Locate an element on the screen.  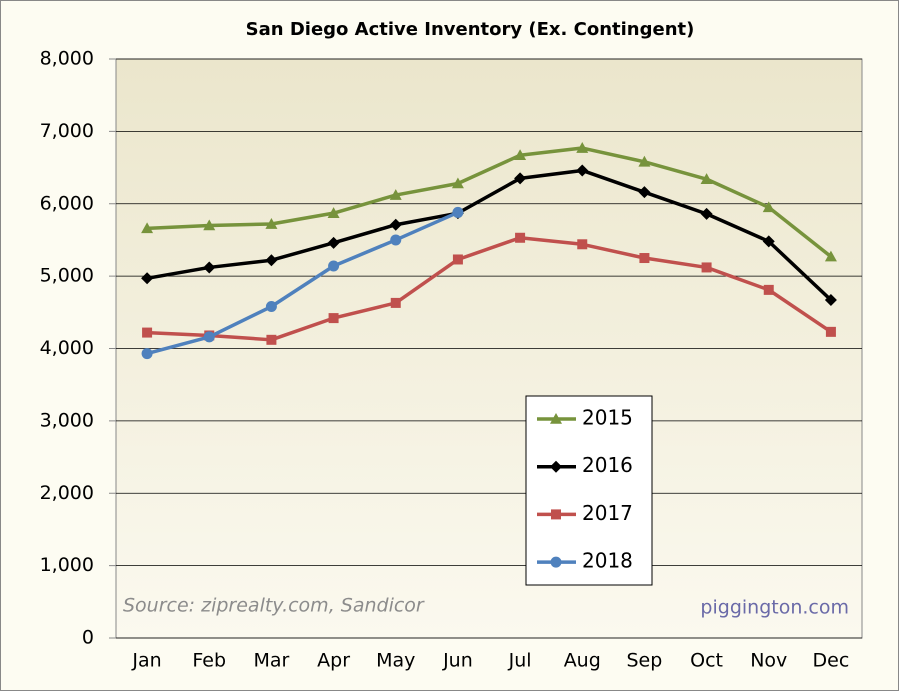
y-tick-label: 2,000 is located at coordinates (67, 493).